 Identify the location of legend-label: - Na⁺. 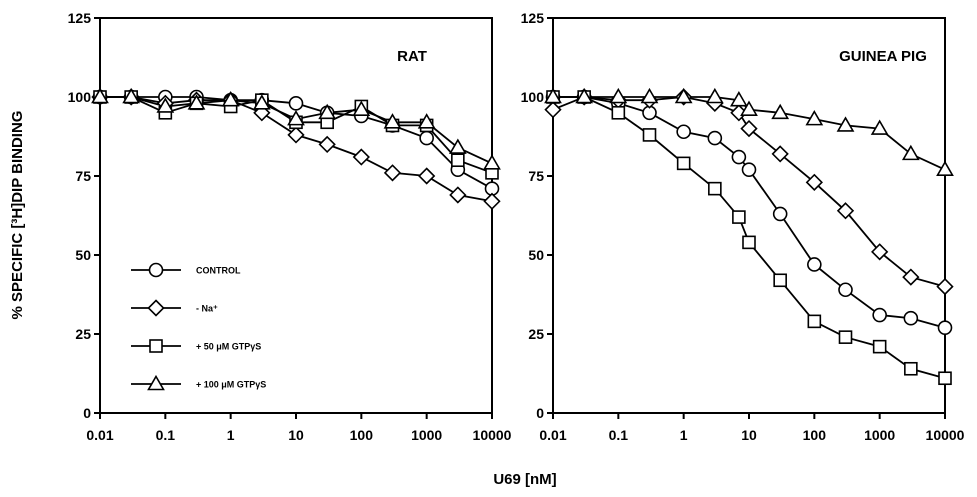
(207, 309).